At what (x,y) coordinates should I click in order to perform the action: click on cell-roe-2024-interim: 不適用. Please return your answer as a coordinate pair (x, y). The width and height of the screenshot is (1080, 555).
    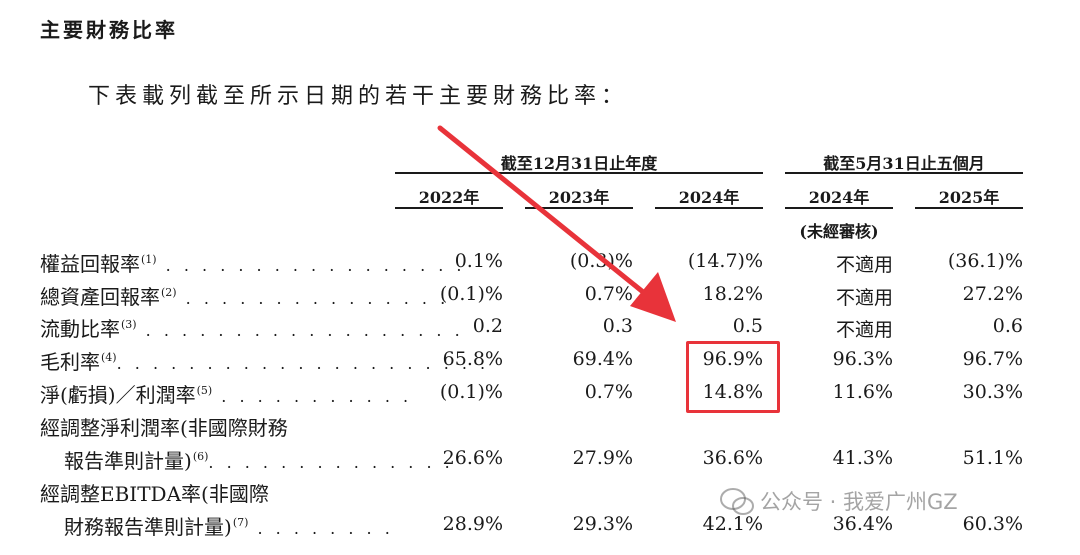
    Looking at the image, I should click on (864, 265).